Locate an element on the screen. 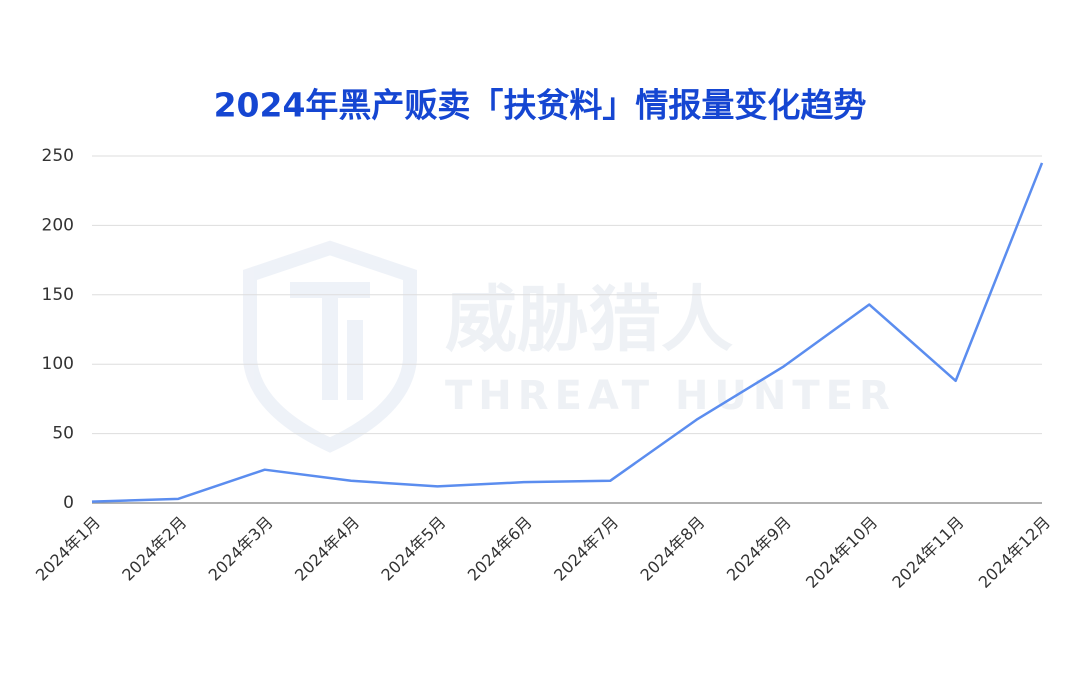 This screenshot has width=1080, height=694. watermark-shield is located at coordinates (330, 346).